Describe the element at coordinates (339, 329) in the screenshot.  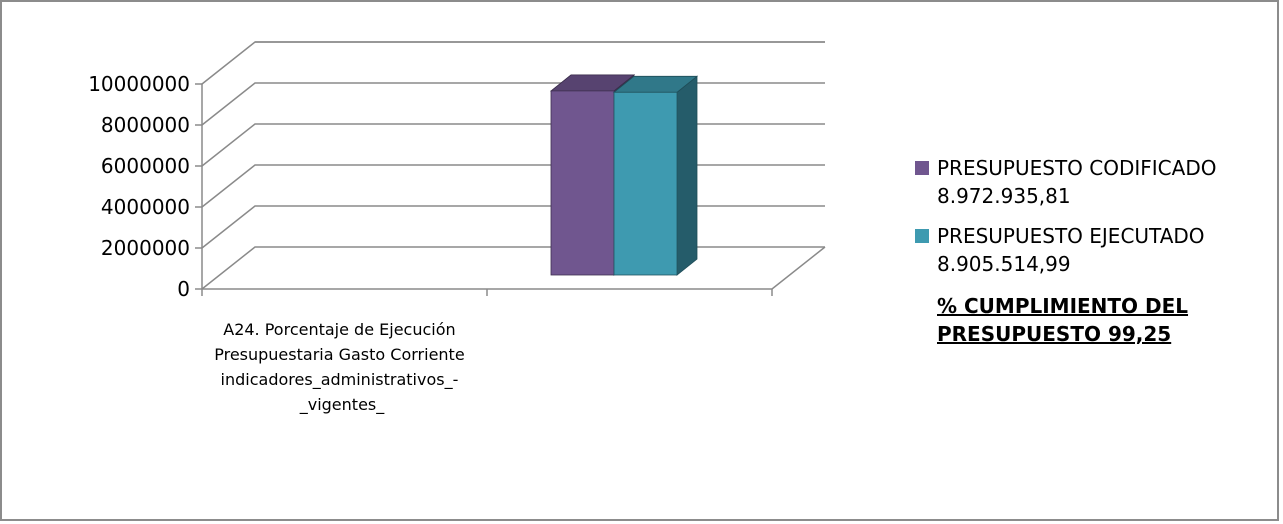
I see `category-label-line: A24. Porcentaje de Ejecución` at that location.